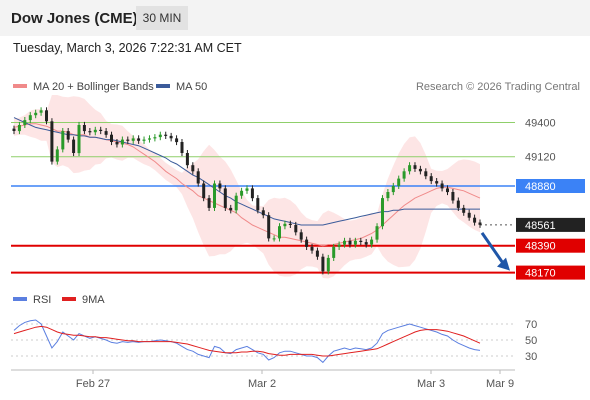 This screenshot has width=590, height=400. Describe the element at coordinates (498, 87) in the screenshot. I see `copyright-label: Research © 2026 Trading Central` at that location.